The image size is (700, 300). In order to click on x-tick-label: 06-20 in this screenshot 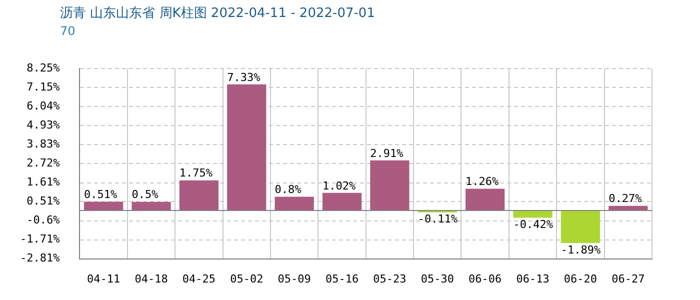, I will do `click(581, 279)`.